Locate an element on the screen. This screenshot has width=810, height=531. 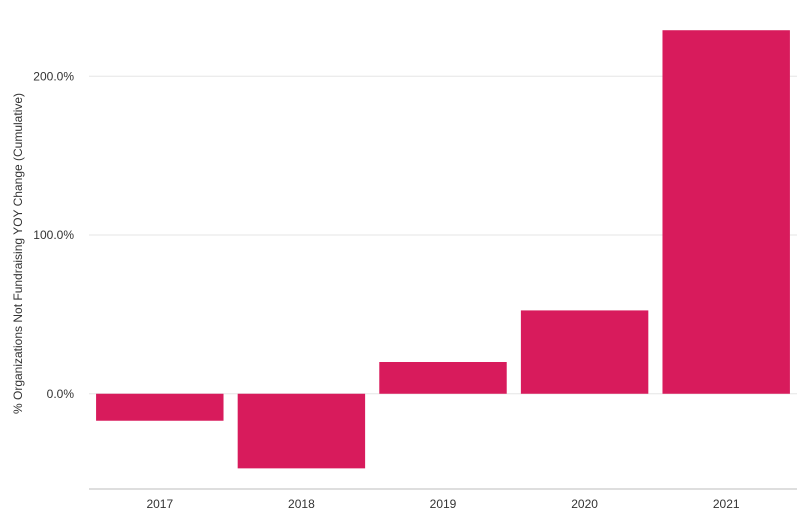
bar-2017 is located at coordinates (160, 407).